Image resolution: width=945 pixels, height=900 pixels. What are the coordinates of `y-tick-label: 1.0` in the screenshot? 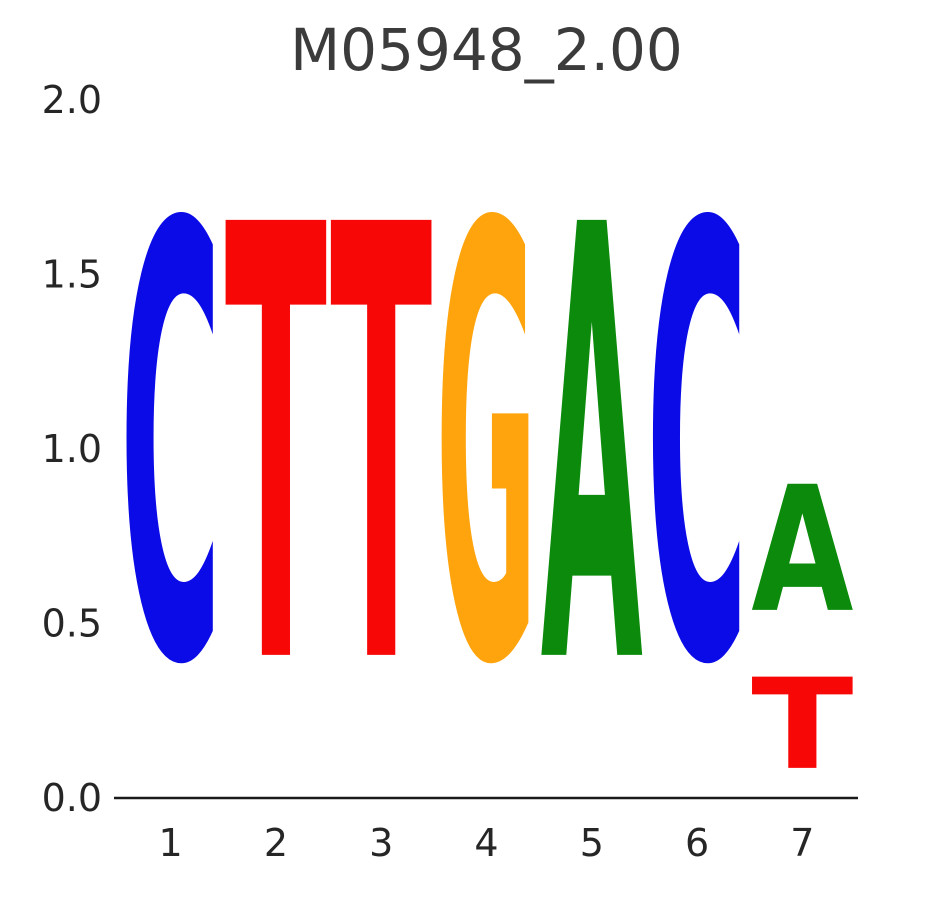 It's located at (72, 449).